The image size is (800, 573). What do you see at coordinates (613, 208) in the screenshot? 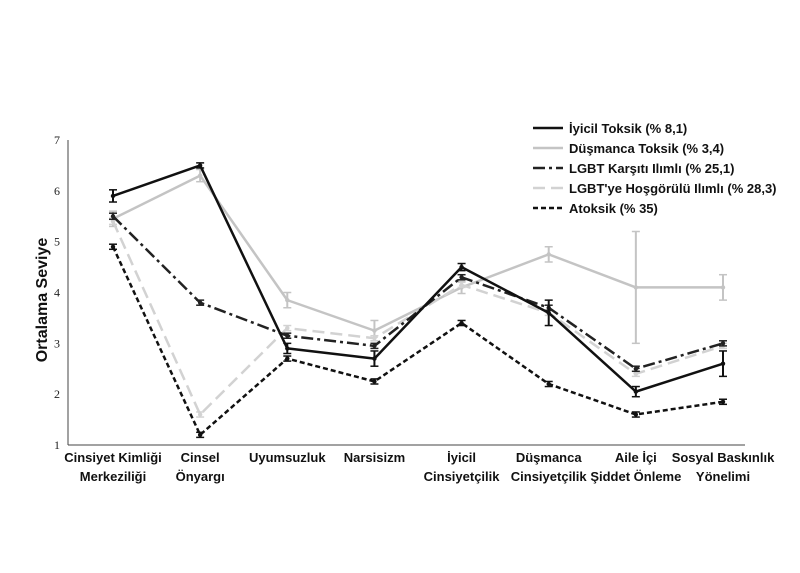
I see `legend-label: Atoksik (% 35)` at bounding box center [613, 208].